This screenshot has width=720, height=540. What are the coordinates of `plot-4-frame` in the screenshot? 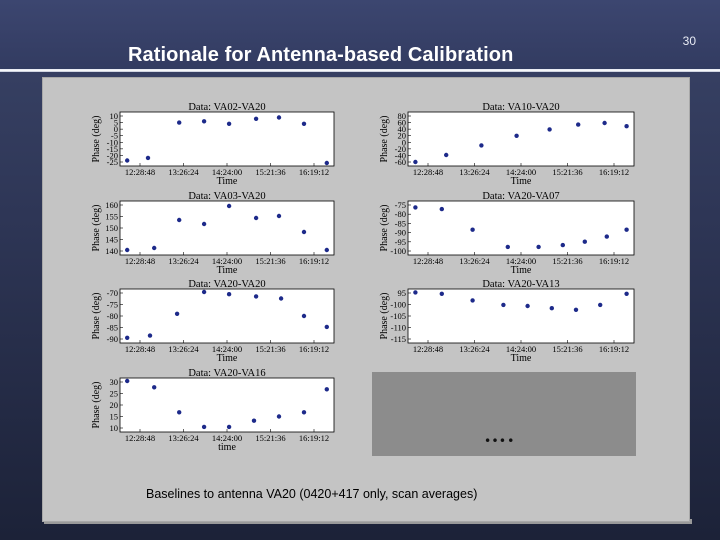 It's located at (521, 228).